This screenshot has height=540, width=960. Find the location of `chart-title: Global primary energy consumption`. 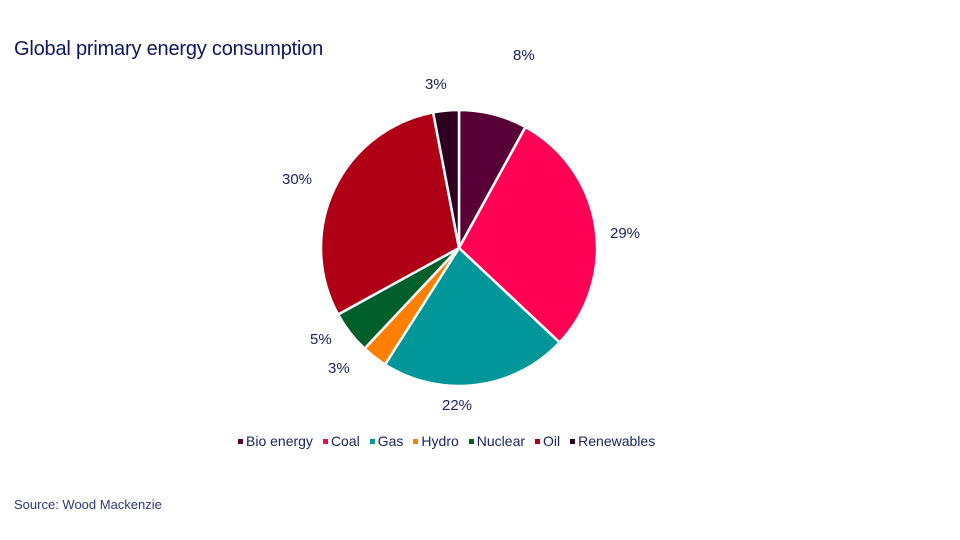

chart-title: Global primary energy consumption is located at coordinates (169, 49).